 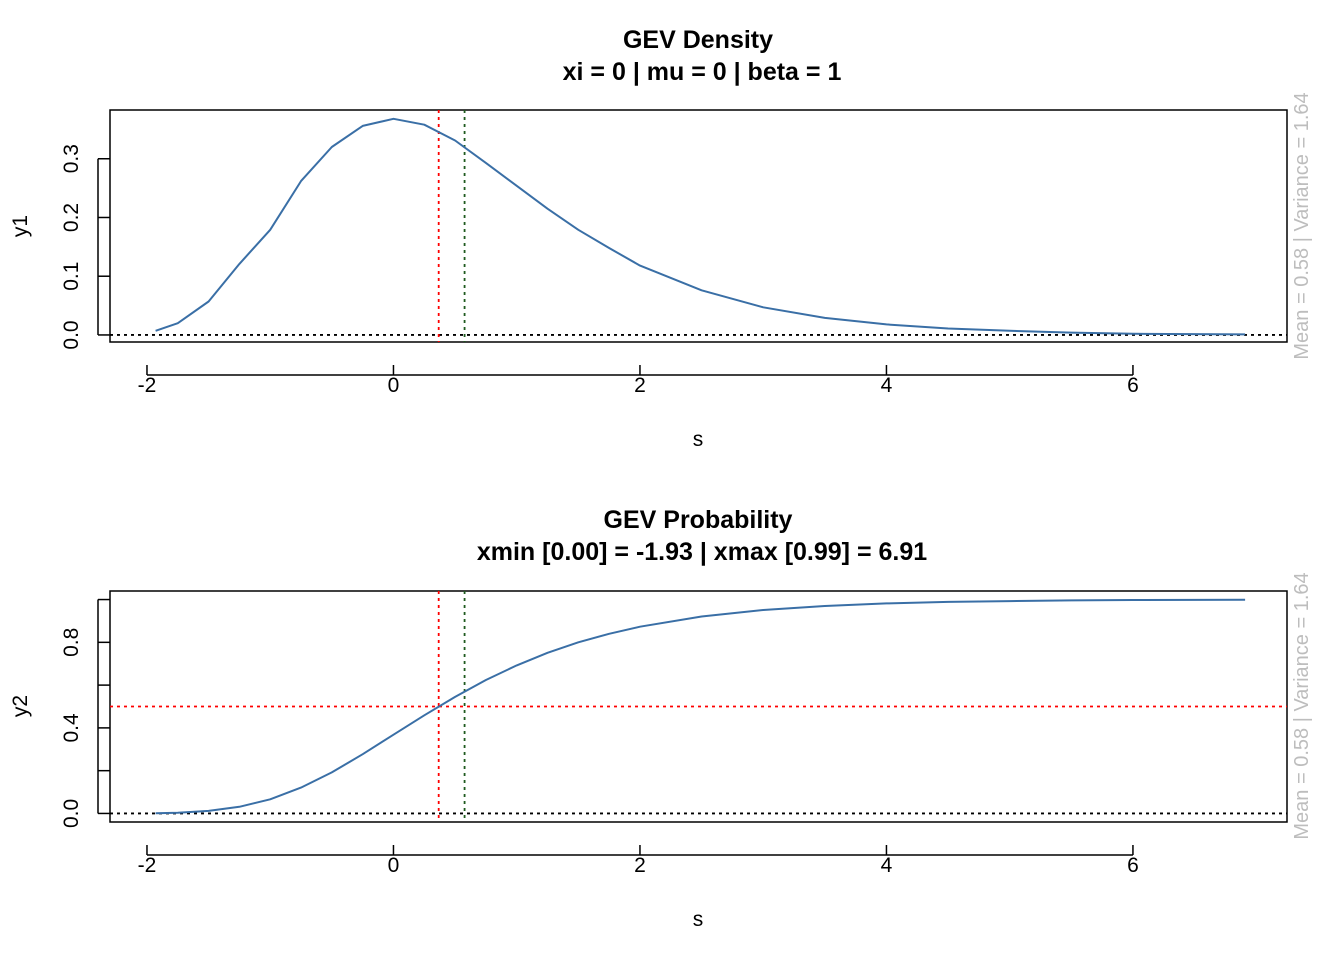 What do you see at coordinates (698, 919) in the screenshot?
I see `probability-x-axis-label: s` at bounding box center [698, 919].